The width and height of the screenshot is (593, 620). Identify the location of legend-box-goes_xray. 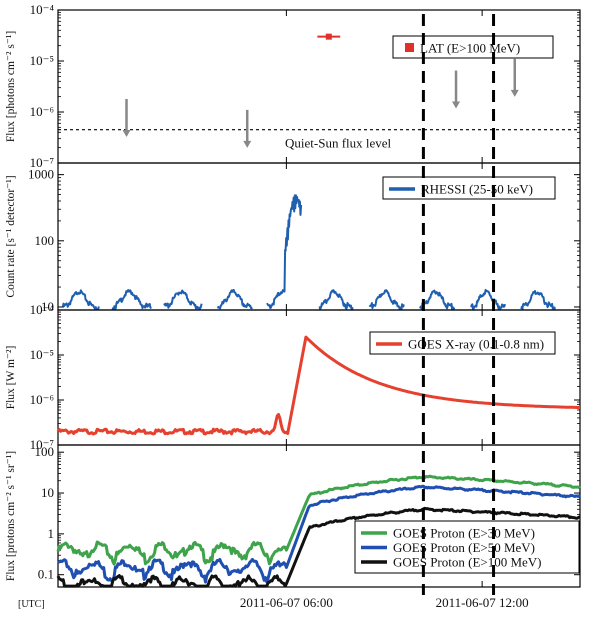
(462, 343).